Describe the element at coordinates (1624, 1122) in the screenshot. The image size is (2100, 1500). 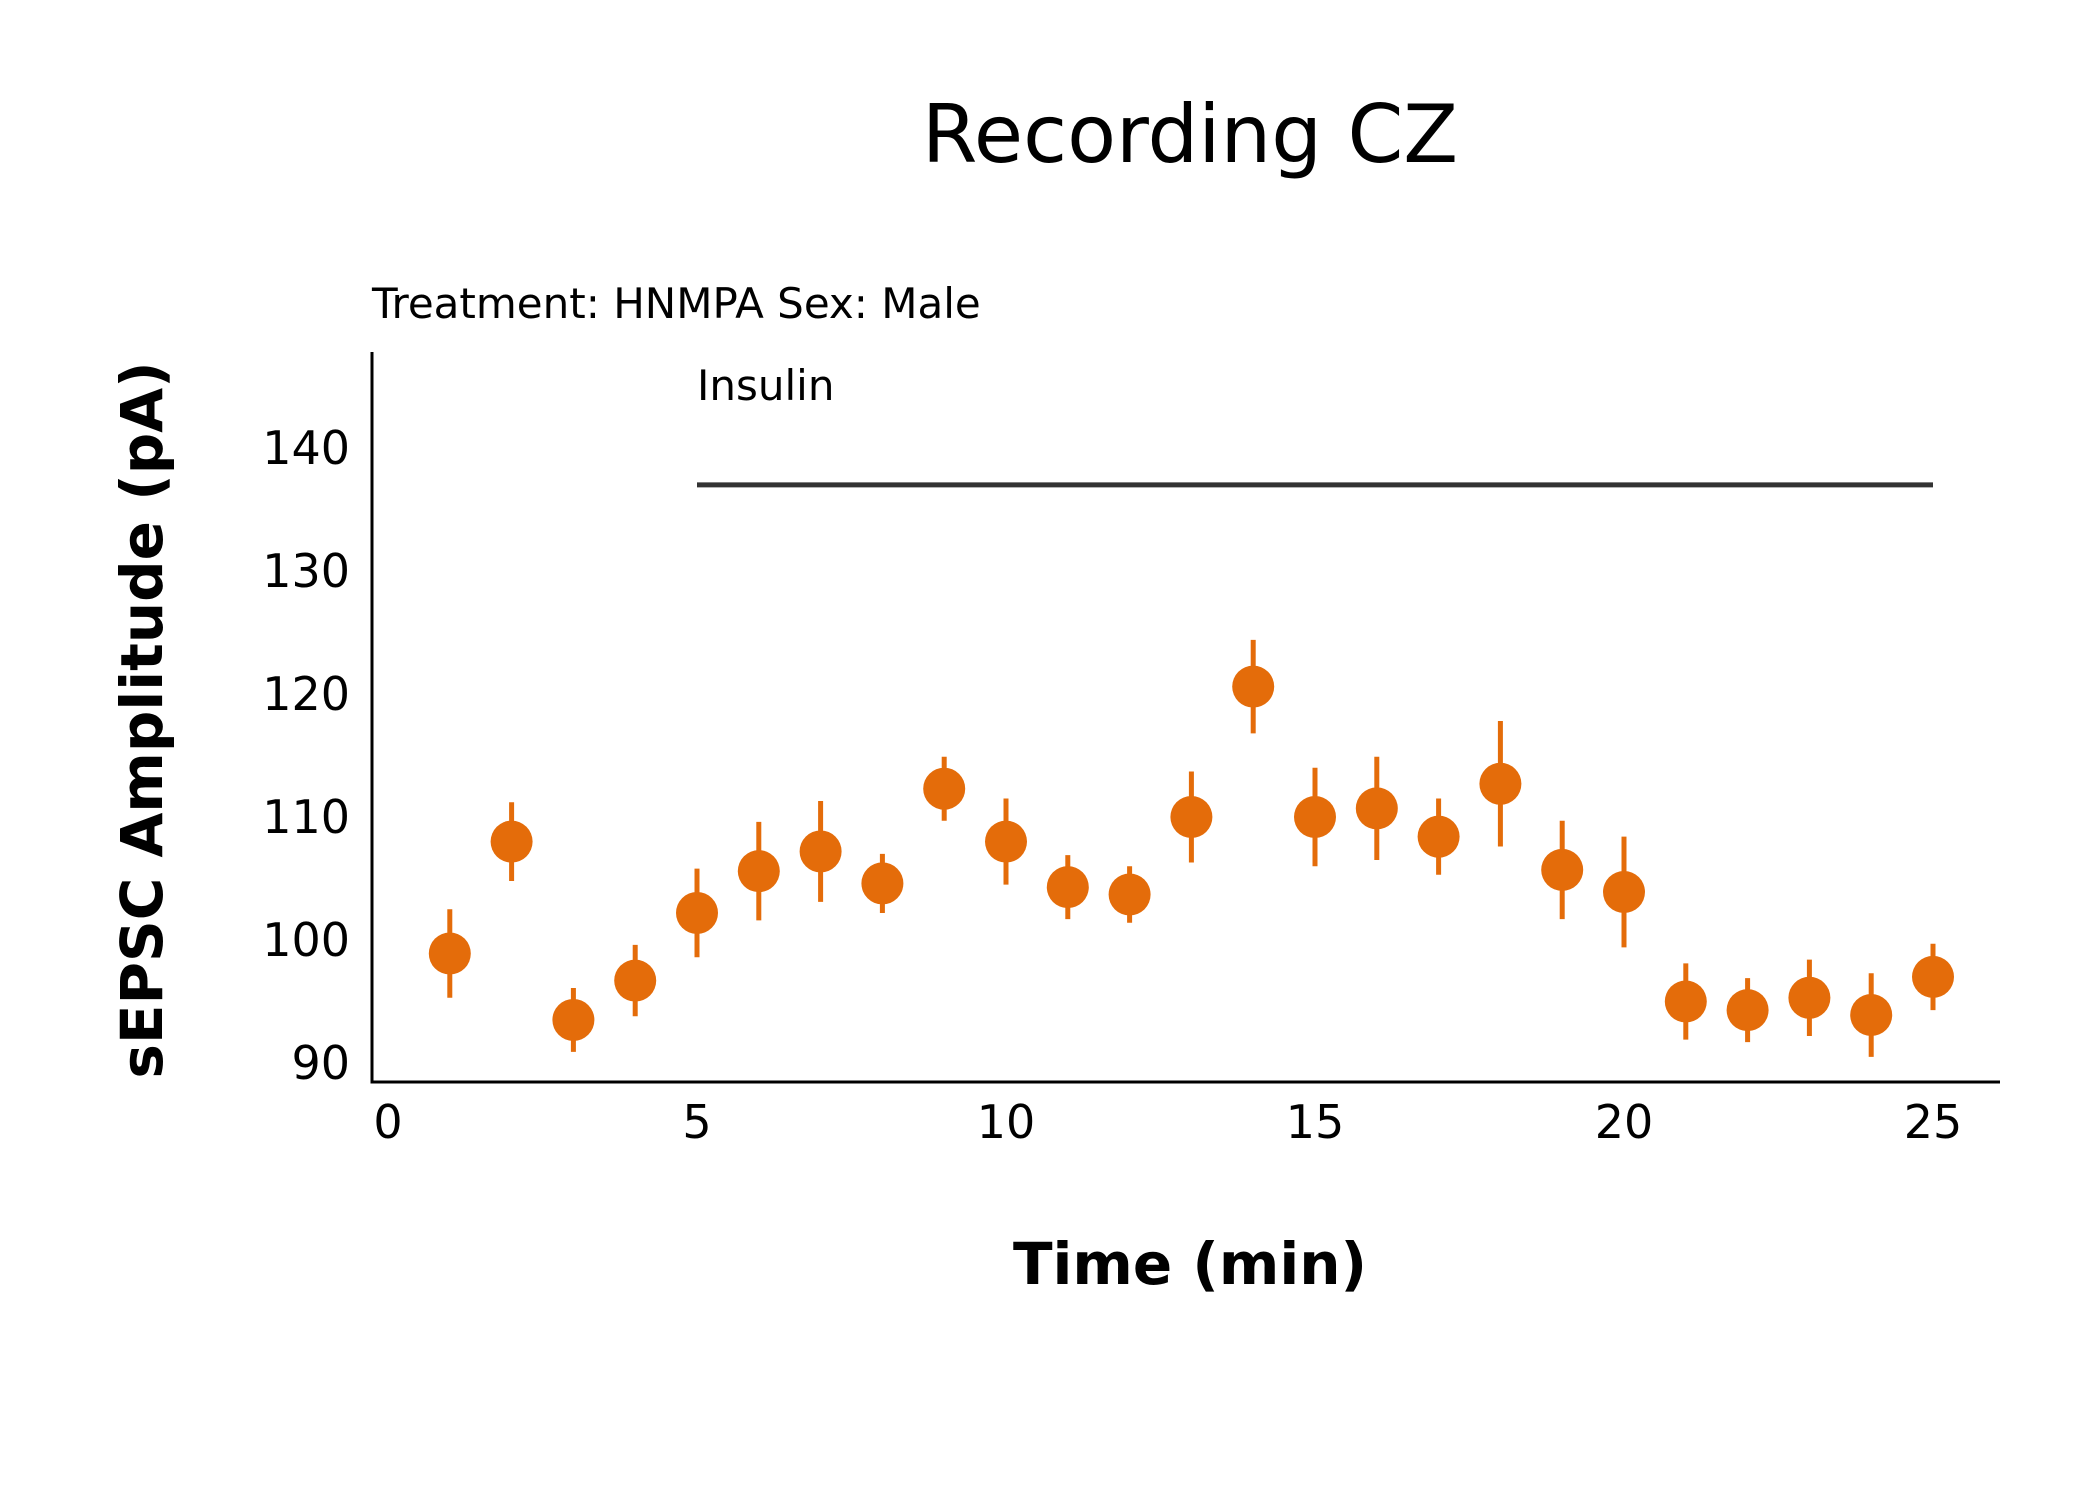
I see `x-tick-label: 20` at that location.